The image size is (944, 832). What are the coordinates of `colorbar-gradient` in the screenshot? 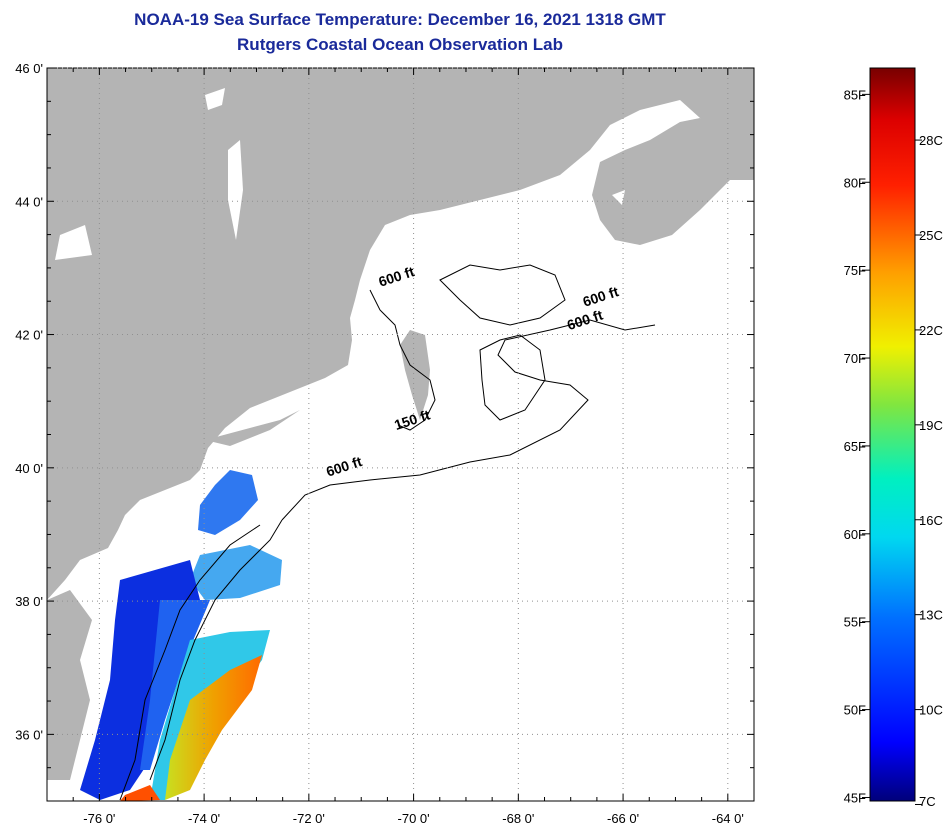 It's located at (892, 434).